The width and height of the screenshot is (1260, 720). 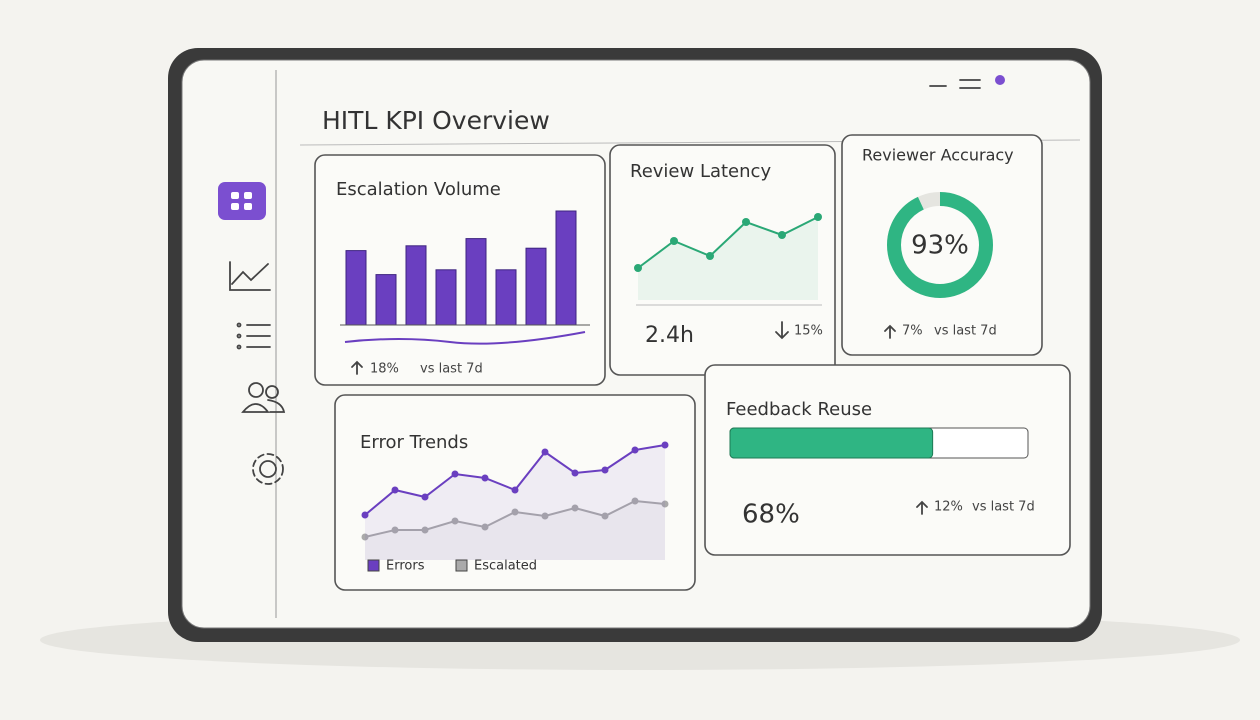 I want to click on card-title: Escalation Volume, so click(x=418, y=189).